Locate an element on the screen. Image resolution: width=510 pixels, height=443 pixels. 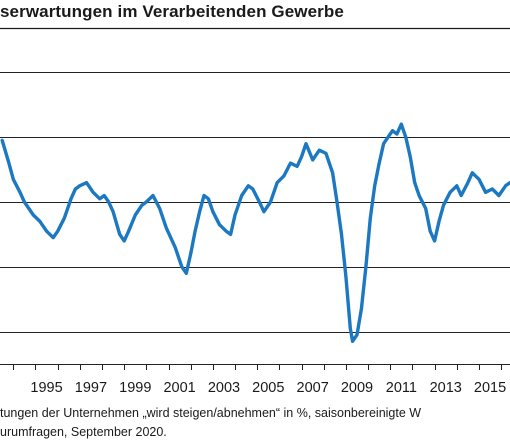
x-tick-label: 2007 is located at coordinates (313, 388).